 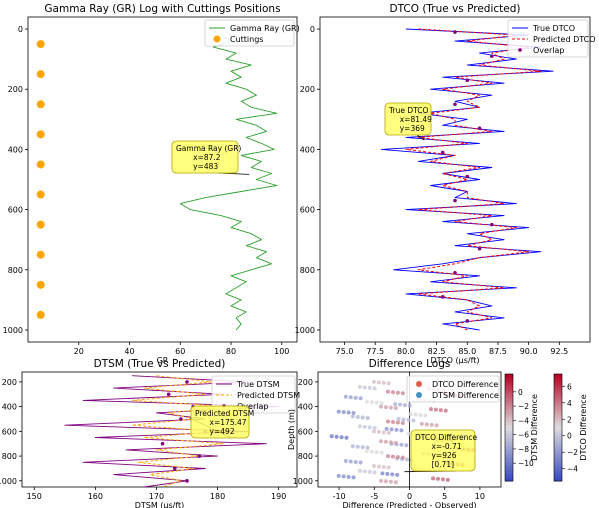 I want to click on colorbar-frame, so click(x=509, y=427).